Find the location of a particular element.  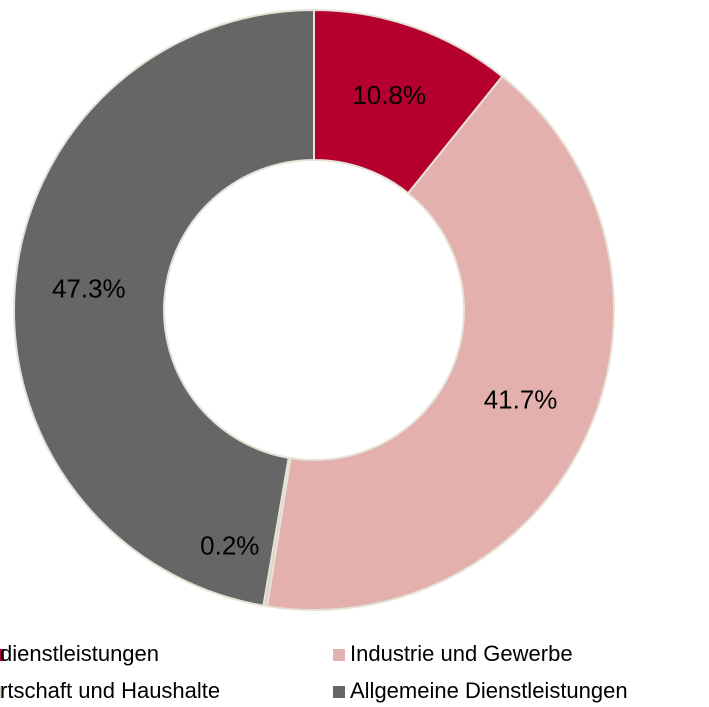

value-label: 41.7% is located at coordinates (521, 400).